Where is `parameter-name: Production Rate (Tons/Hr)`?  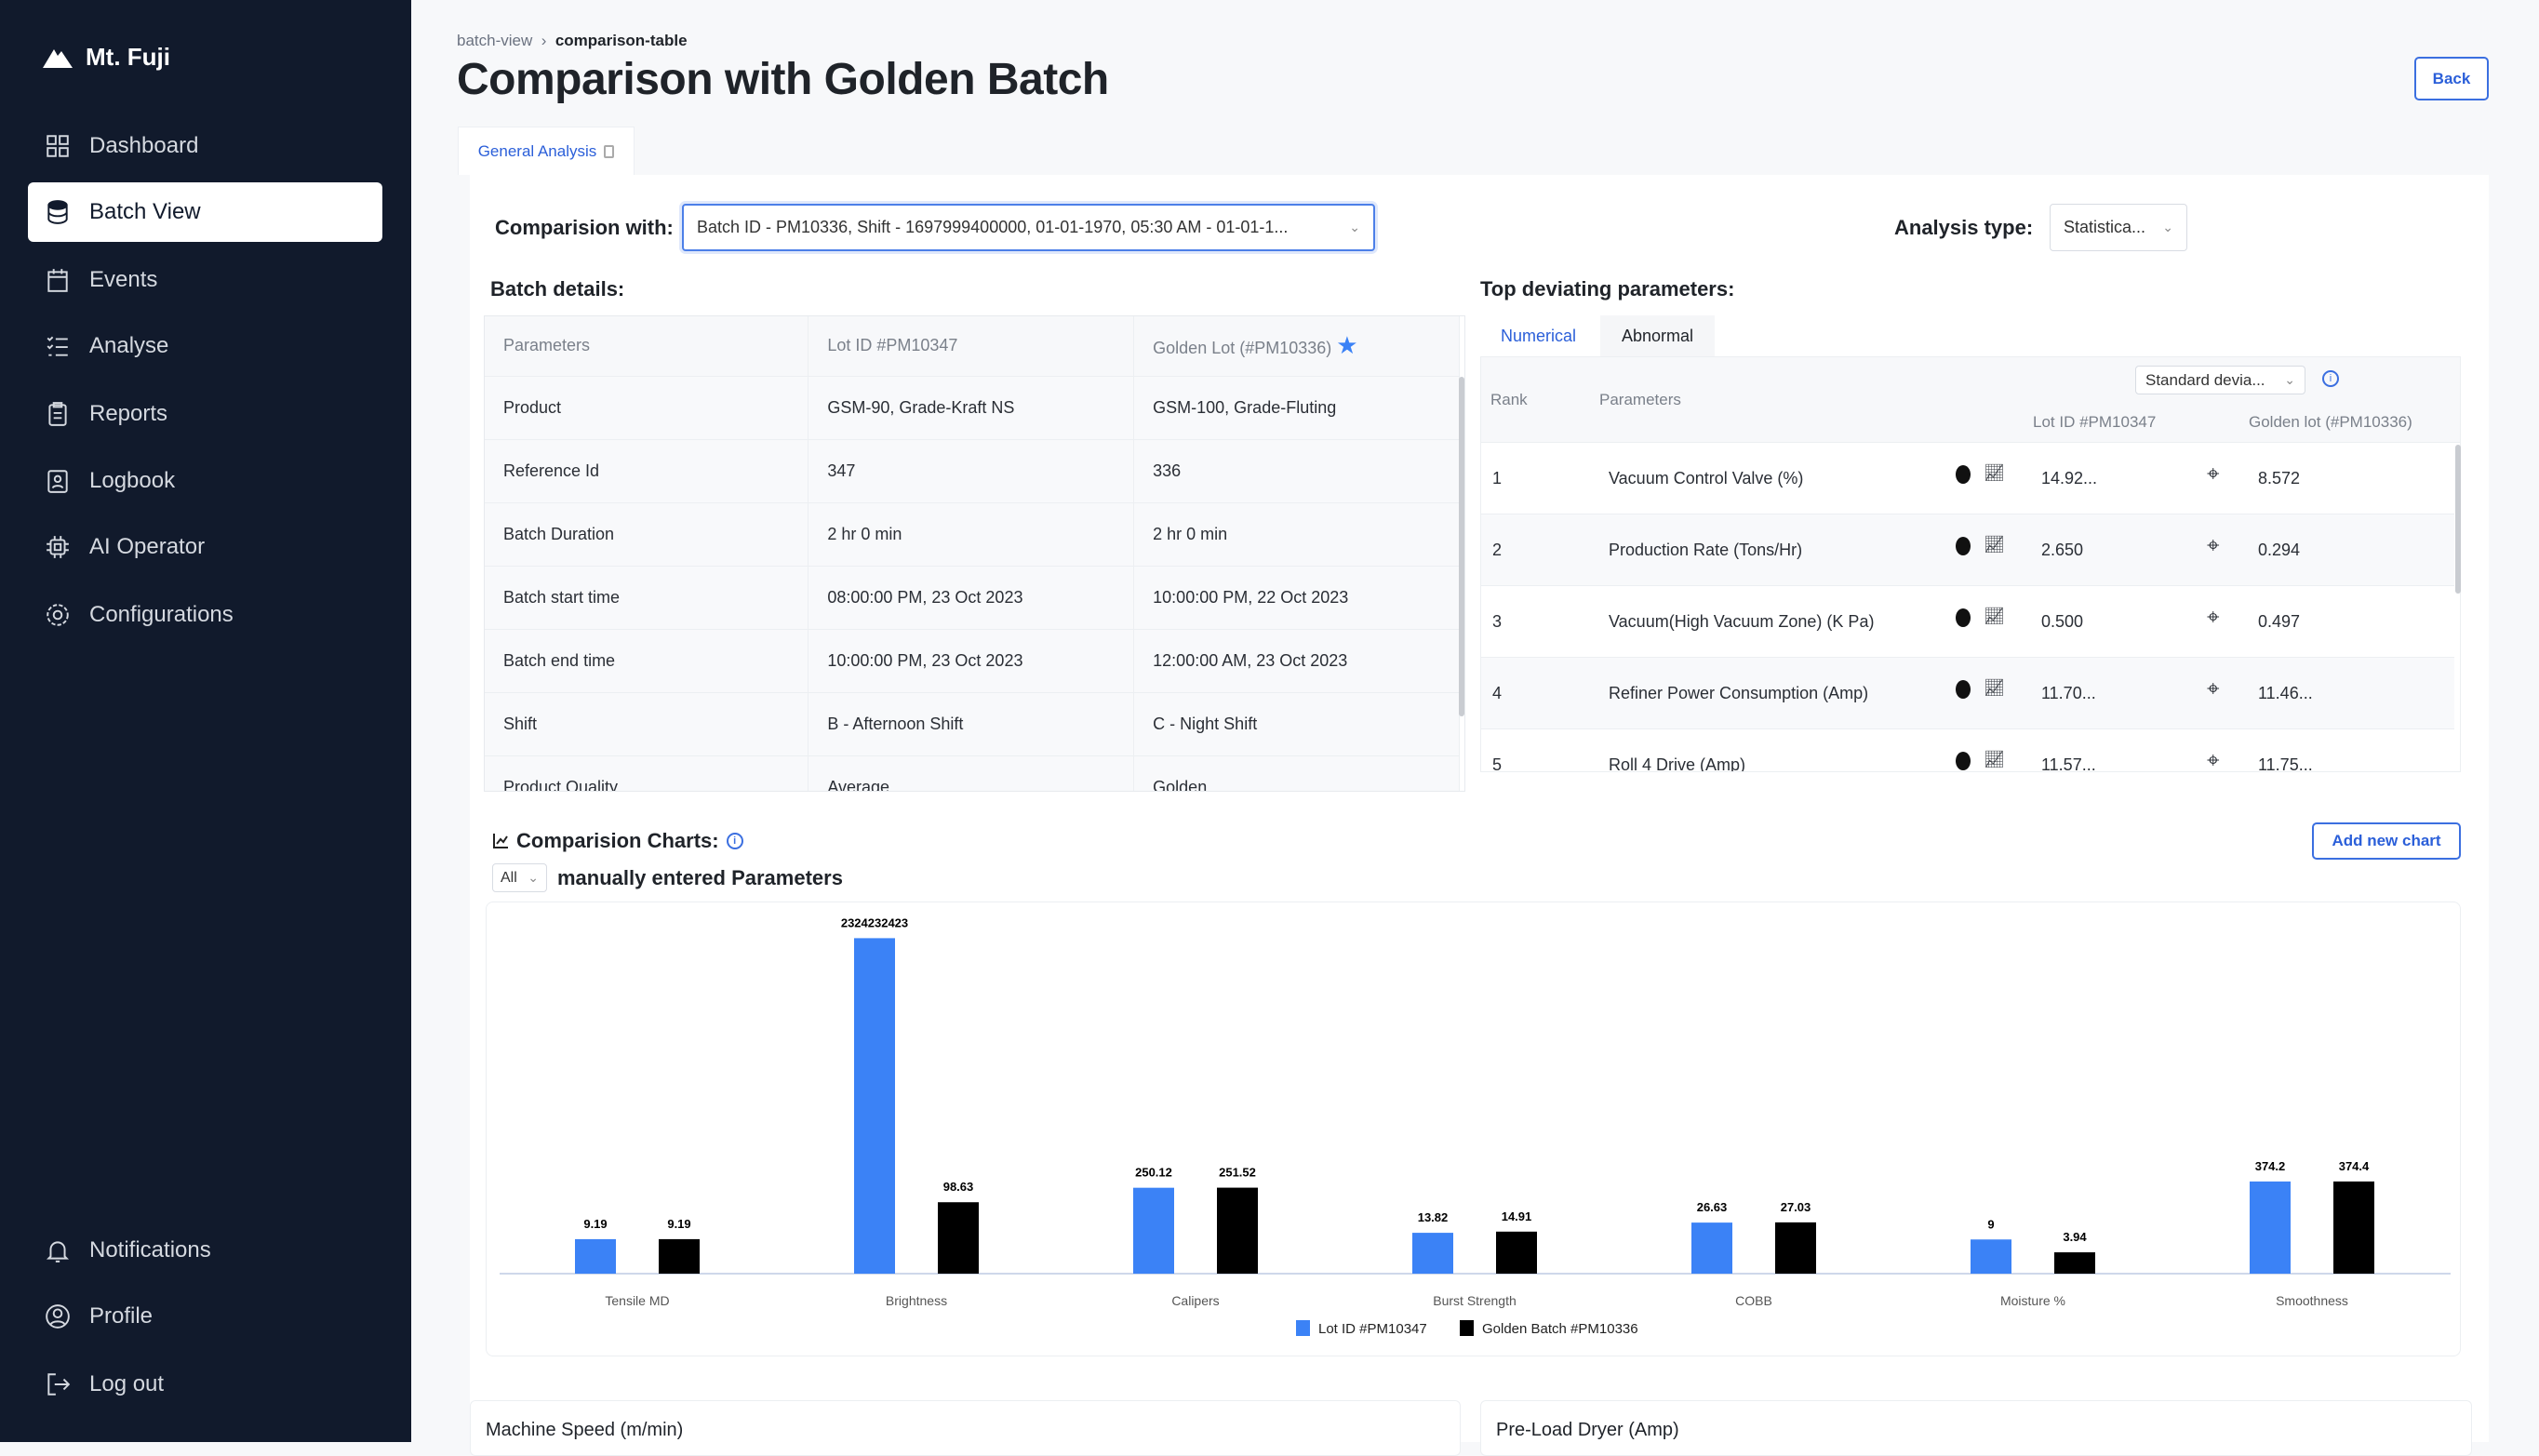 parameter-name: Production Rate (Tons/Hr) is located at coordinates (1706, 550).